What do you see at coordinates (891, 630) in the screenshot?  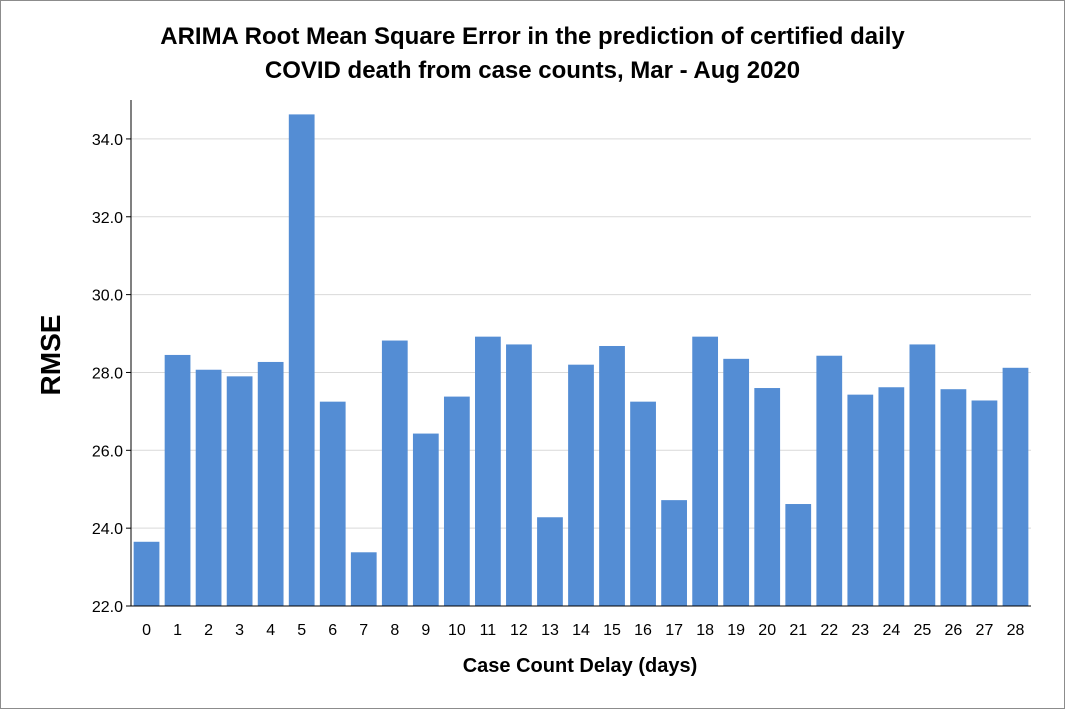 I see `x-tick-label: 24` at bounding box center [891, 630].